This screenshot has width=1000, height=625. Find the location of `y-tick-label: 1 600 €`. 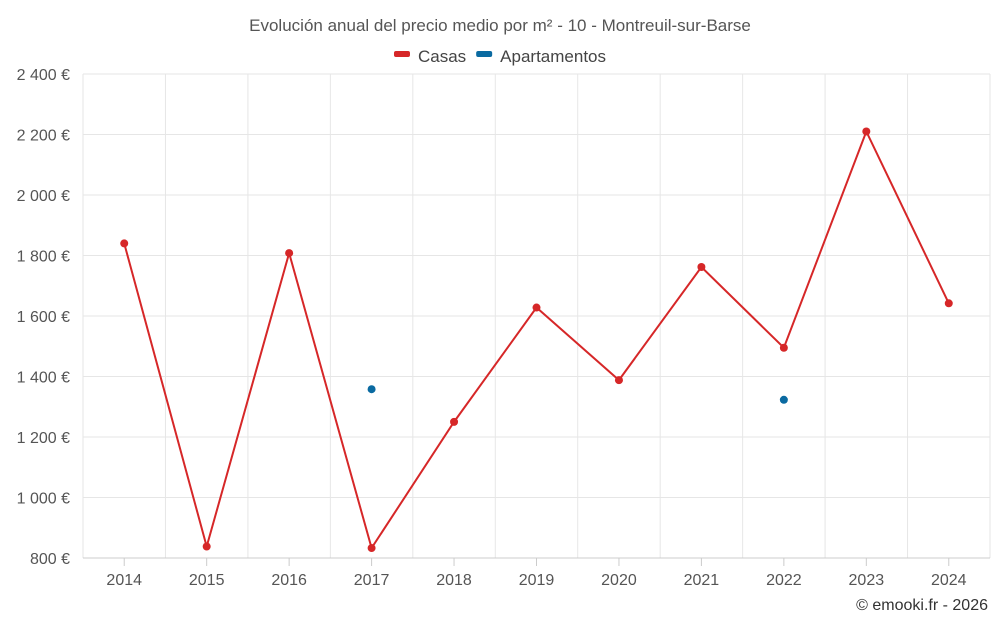

y-tick-label: 1 600 € is located at coordinates (43, 317).